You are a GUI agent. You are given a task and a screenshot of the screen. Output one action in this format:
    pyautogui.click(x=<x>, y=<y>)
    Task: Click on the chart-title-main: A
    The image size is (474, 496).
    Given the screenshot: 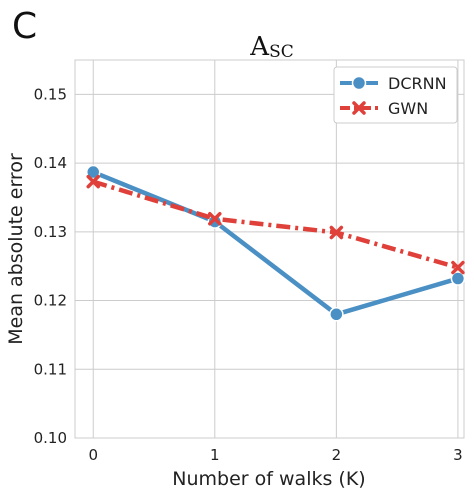 What is the action you would take?
    pyautogui.click(x=259, y=47)
    